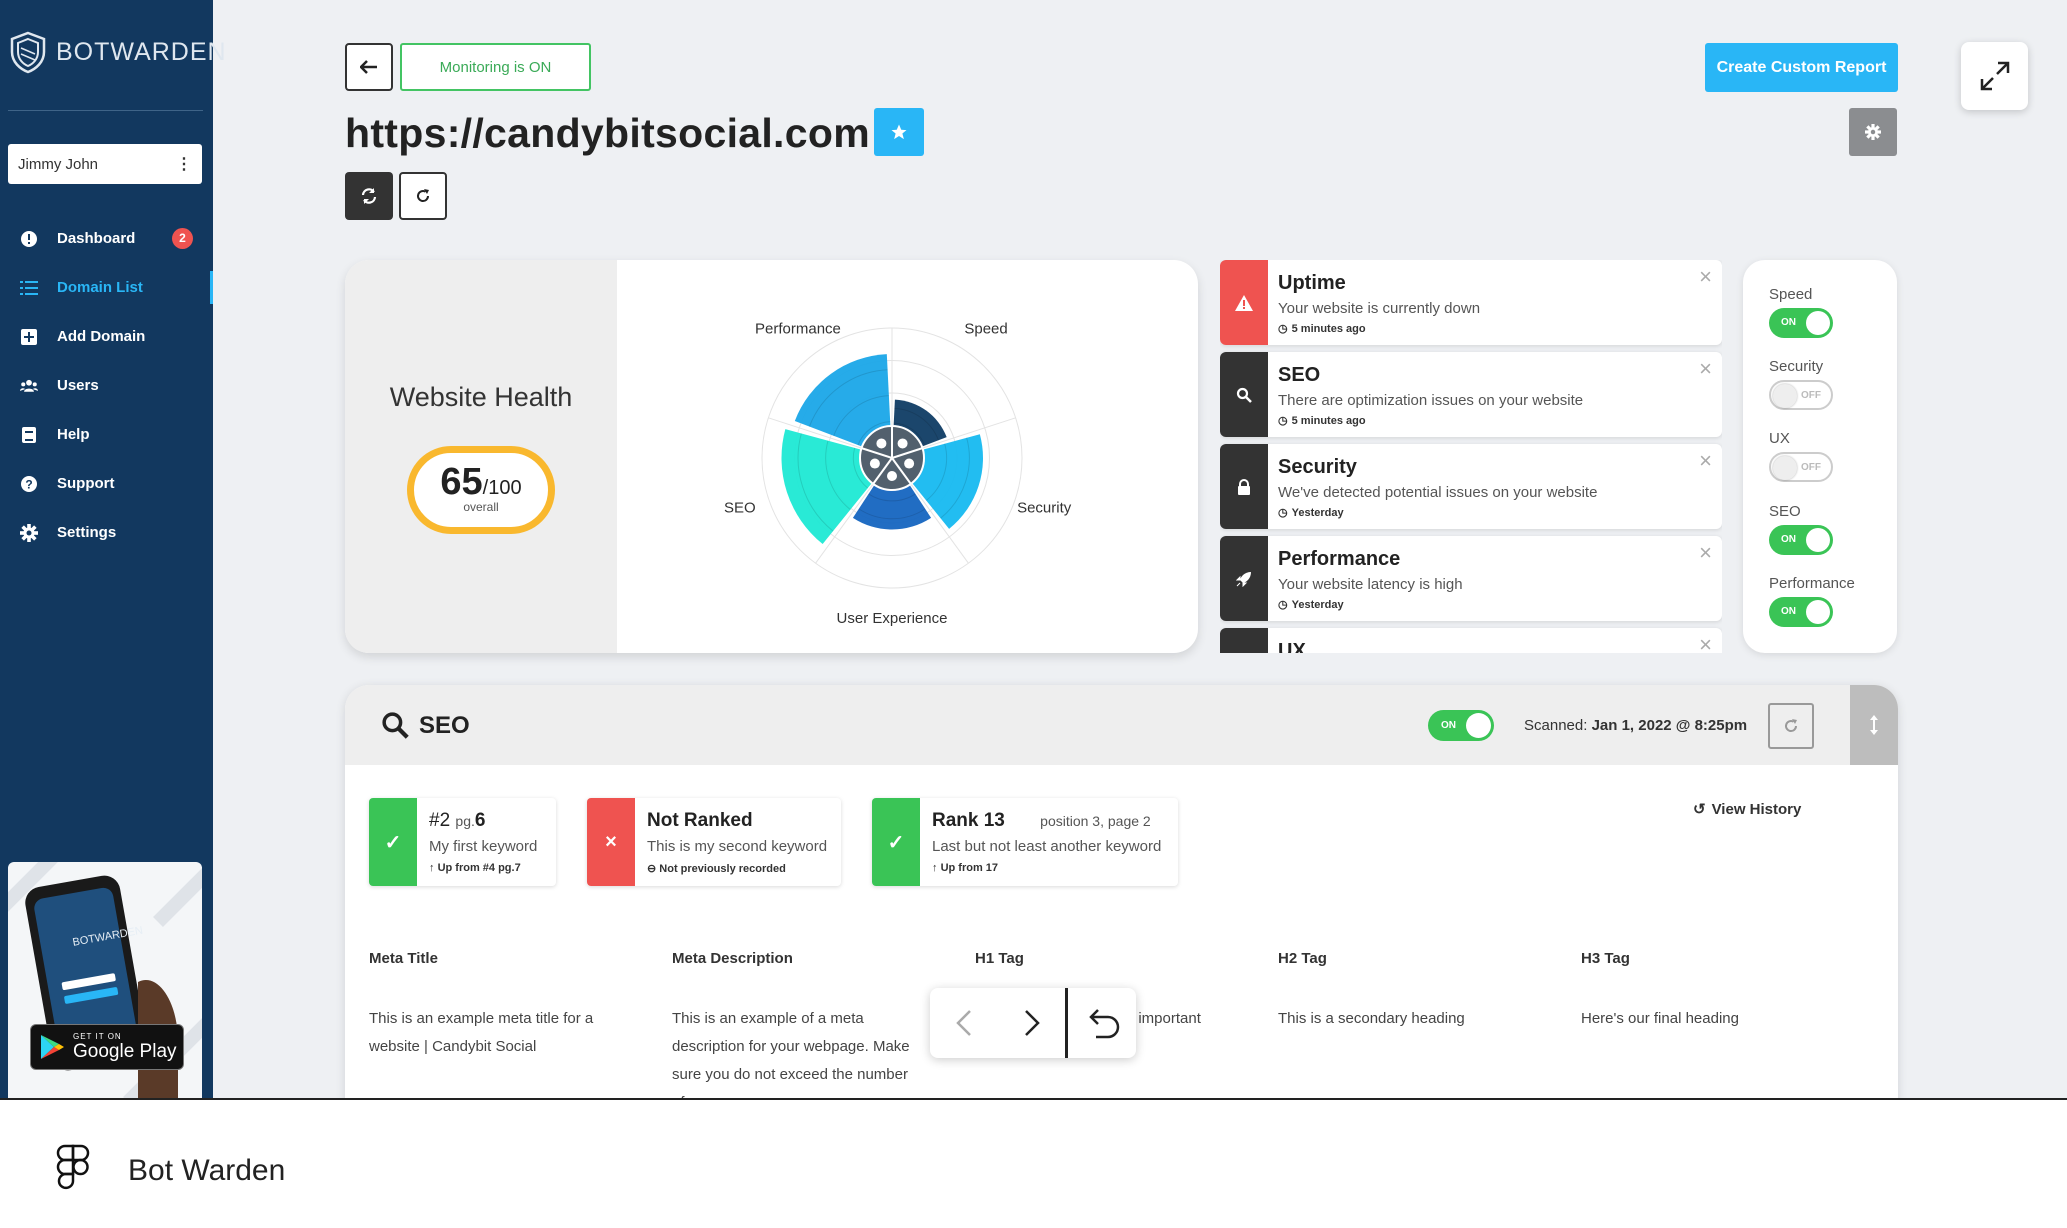 This screenshot has height=1228, width=2067. Describe the element at coordinates (141, 51) in the screenshot. I see `brand-name: BOTWARDEN` at that location.